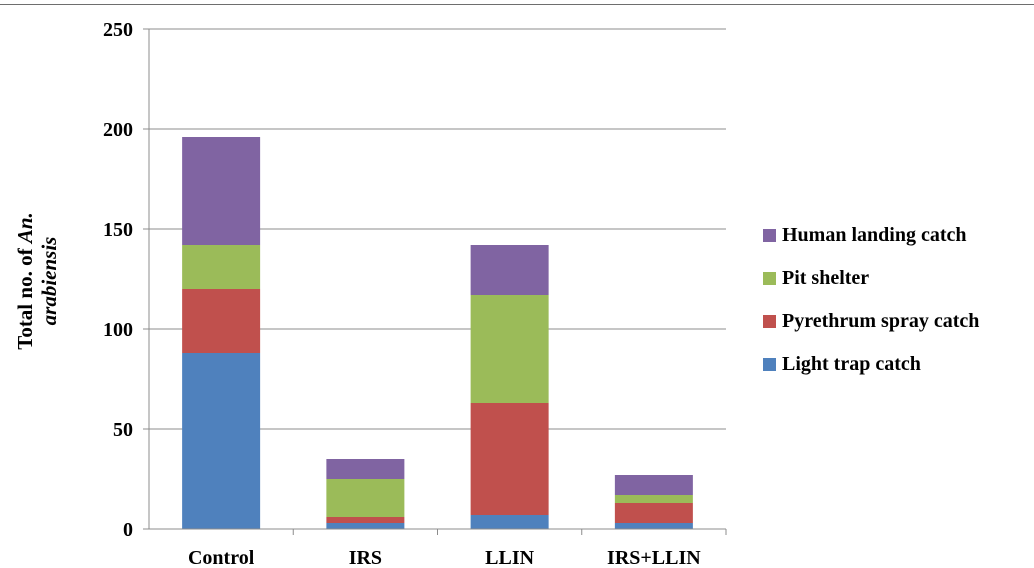 The height and width of the screenshot is (568, 1034). What do you see at coordinates (654, 557) in the screenshot?
I see `x-tick-label-irs-llin: IRS+LLIN` at bounding box center [654, 557].